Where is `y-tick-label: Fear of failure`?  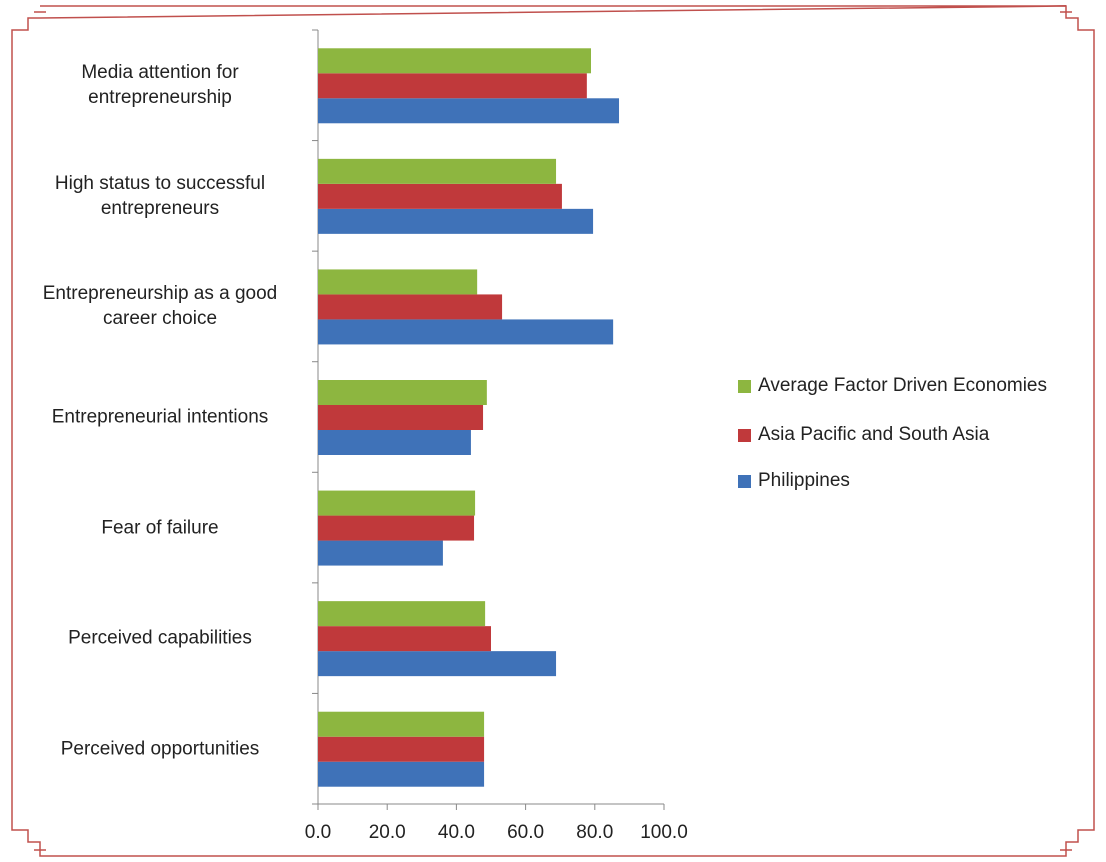 y-tick-label: Fear of failure is located at coordinates (160, 528).